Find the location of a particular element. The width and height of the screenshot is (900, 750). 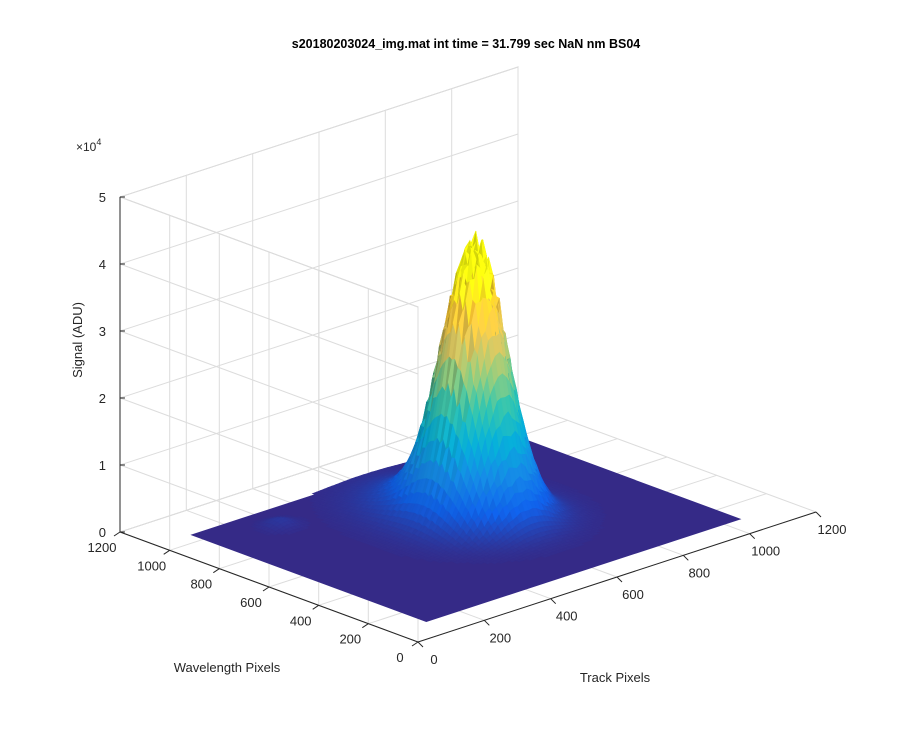

y-tick-label: 0 is located at coordinates (399, 657).